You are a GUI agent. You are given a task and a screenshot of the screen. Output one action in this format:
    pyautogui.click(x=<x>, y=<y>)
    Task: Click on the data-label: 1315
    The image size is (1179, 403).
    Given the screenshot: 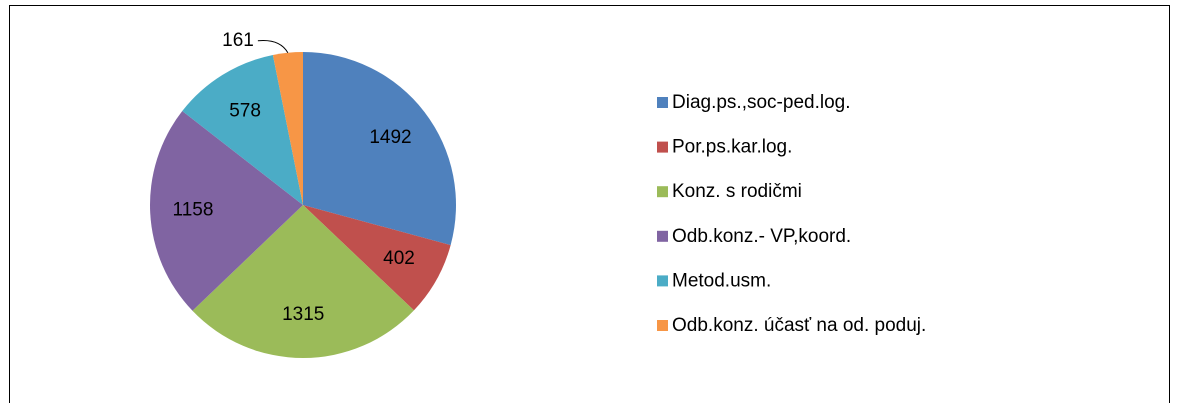 What is the action you would take?
    pyautogui.click(x=303, y=314)
    